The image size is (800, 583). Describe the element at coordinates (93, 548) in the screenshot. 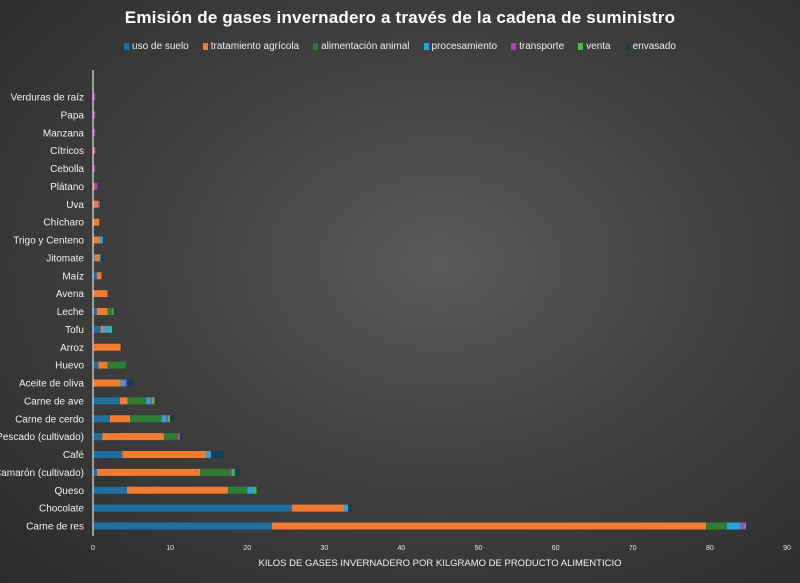

I see `x-tick-label: 0` at that location.